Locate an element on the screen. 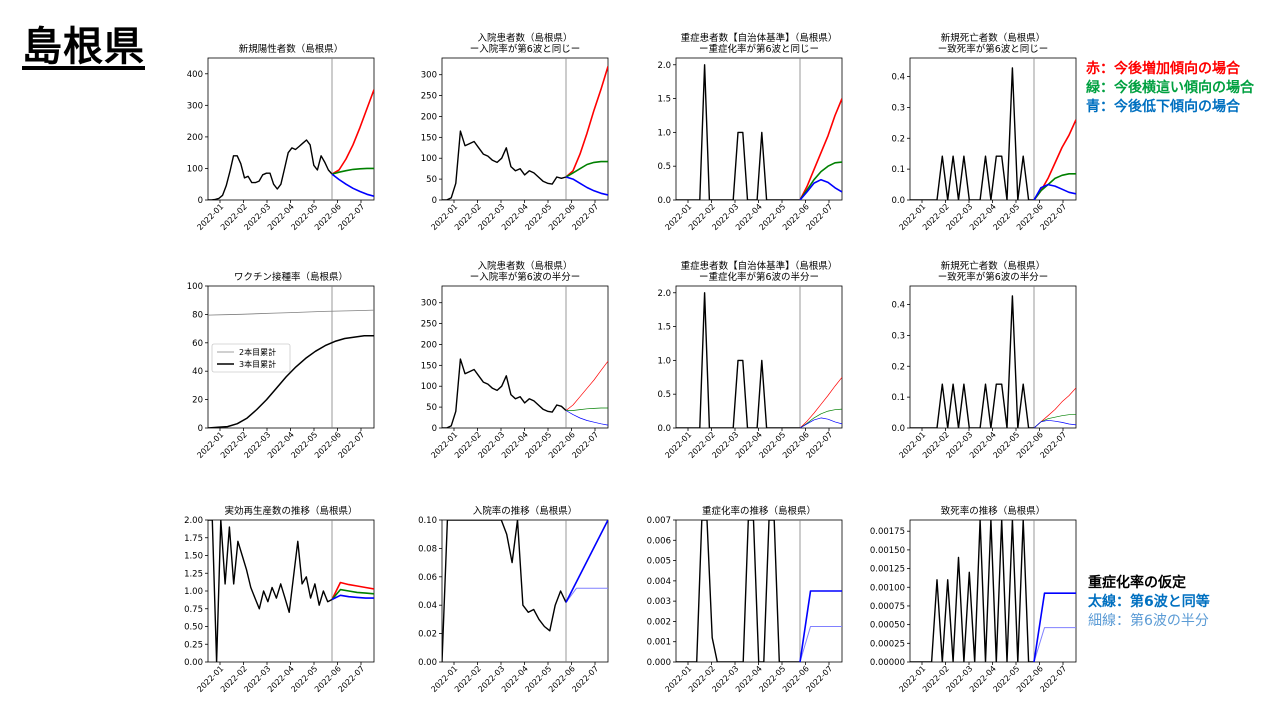 The width and height of the screenshot is (1280, 720). chart-title: ー入院率が第6波と同じー is located at coordinates (525, 49).